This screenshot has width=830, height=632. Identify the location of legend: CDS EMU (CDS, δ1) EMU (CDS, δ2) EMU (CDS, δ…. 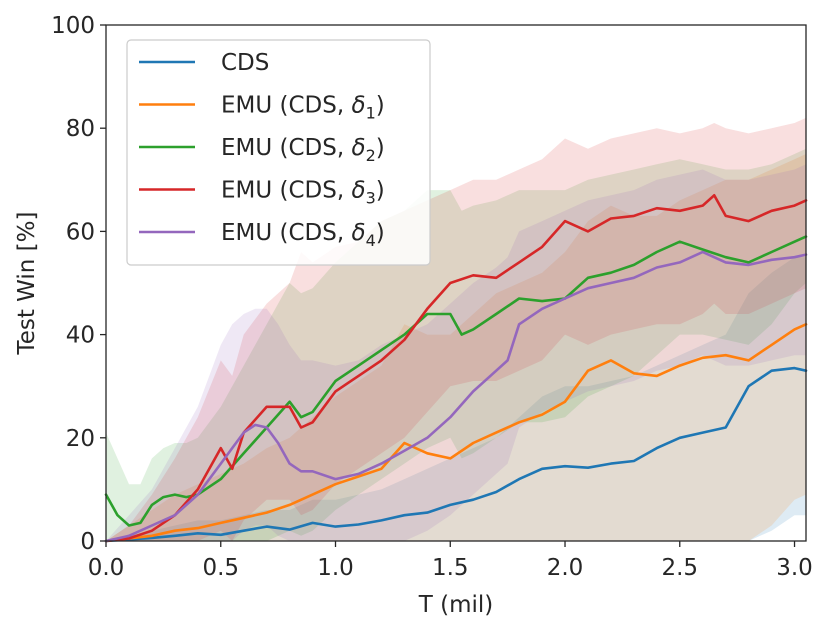
(278, 152).